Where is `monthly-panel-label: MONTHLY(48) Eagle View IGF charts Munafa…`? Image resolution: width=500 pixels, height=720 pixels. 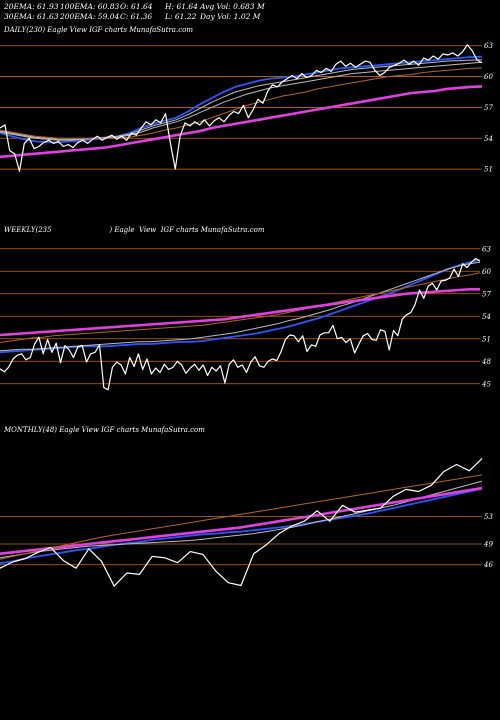
monthly-panel-label: MONTHLY(48) Eagle View IGF charts Munafa… is located at coordinates (104, 430).